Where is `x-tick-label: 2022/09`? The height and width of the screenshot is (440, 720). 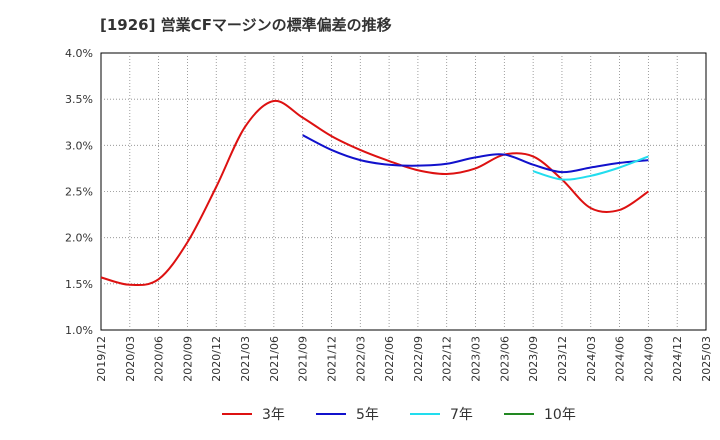 x-tick-label: 2022/09 is located at coordinates (418, 359).